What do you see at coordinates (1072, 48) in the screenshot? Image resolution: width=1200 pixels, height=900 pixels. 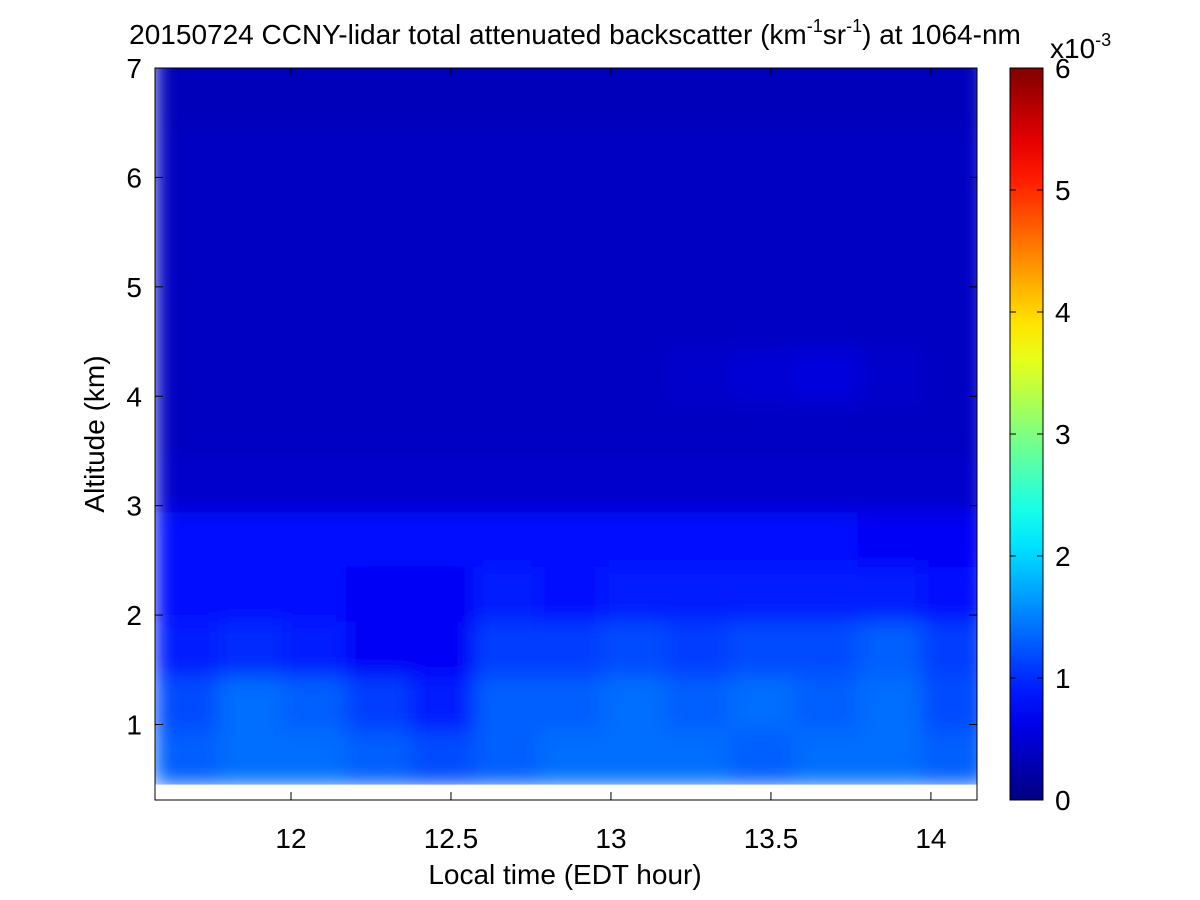 I see `colorbar-scale-base: x10` at bounding box center [1072, 48].